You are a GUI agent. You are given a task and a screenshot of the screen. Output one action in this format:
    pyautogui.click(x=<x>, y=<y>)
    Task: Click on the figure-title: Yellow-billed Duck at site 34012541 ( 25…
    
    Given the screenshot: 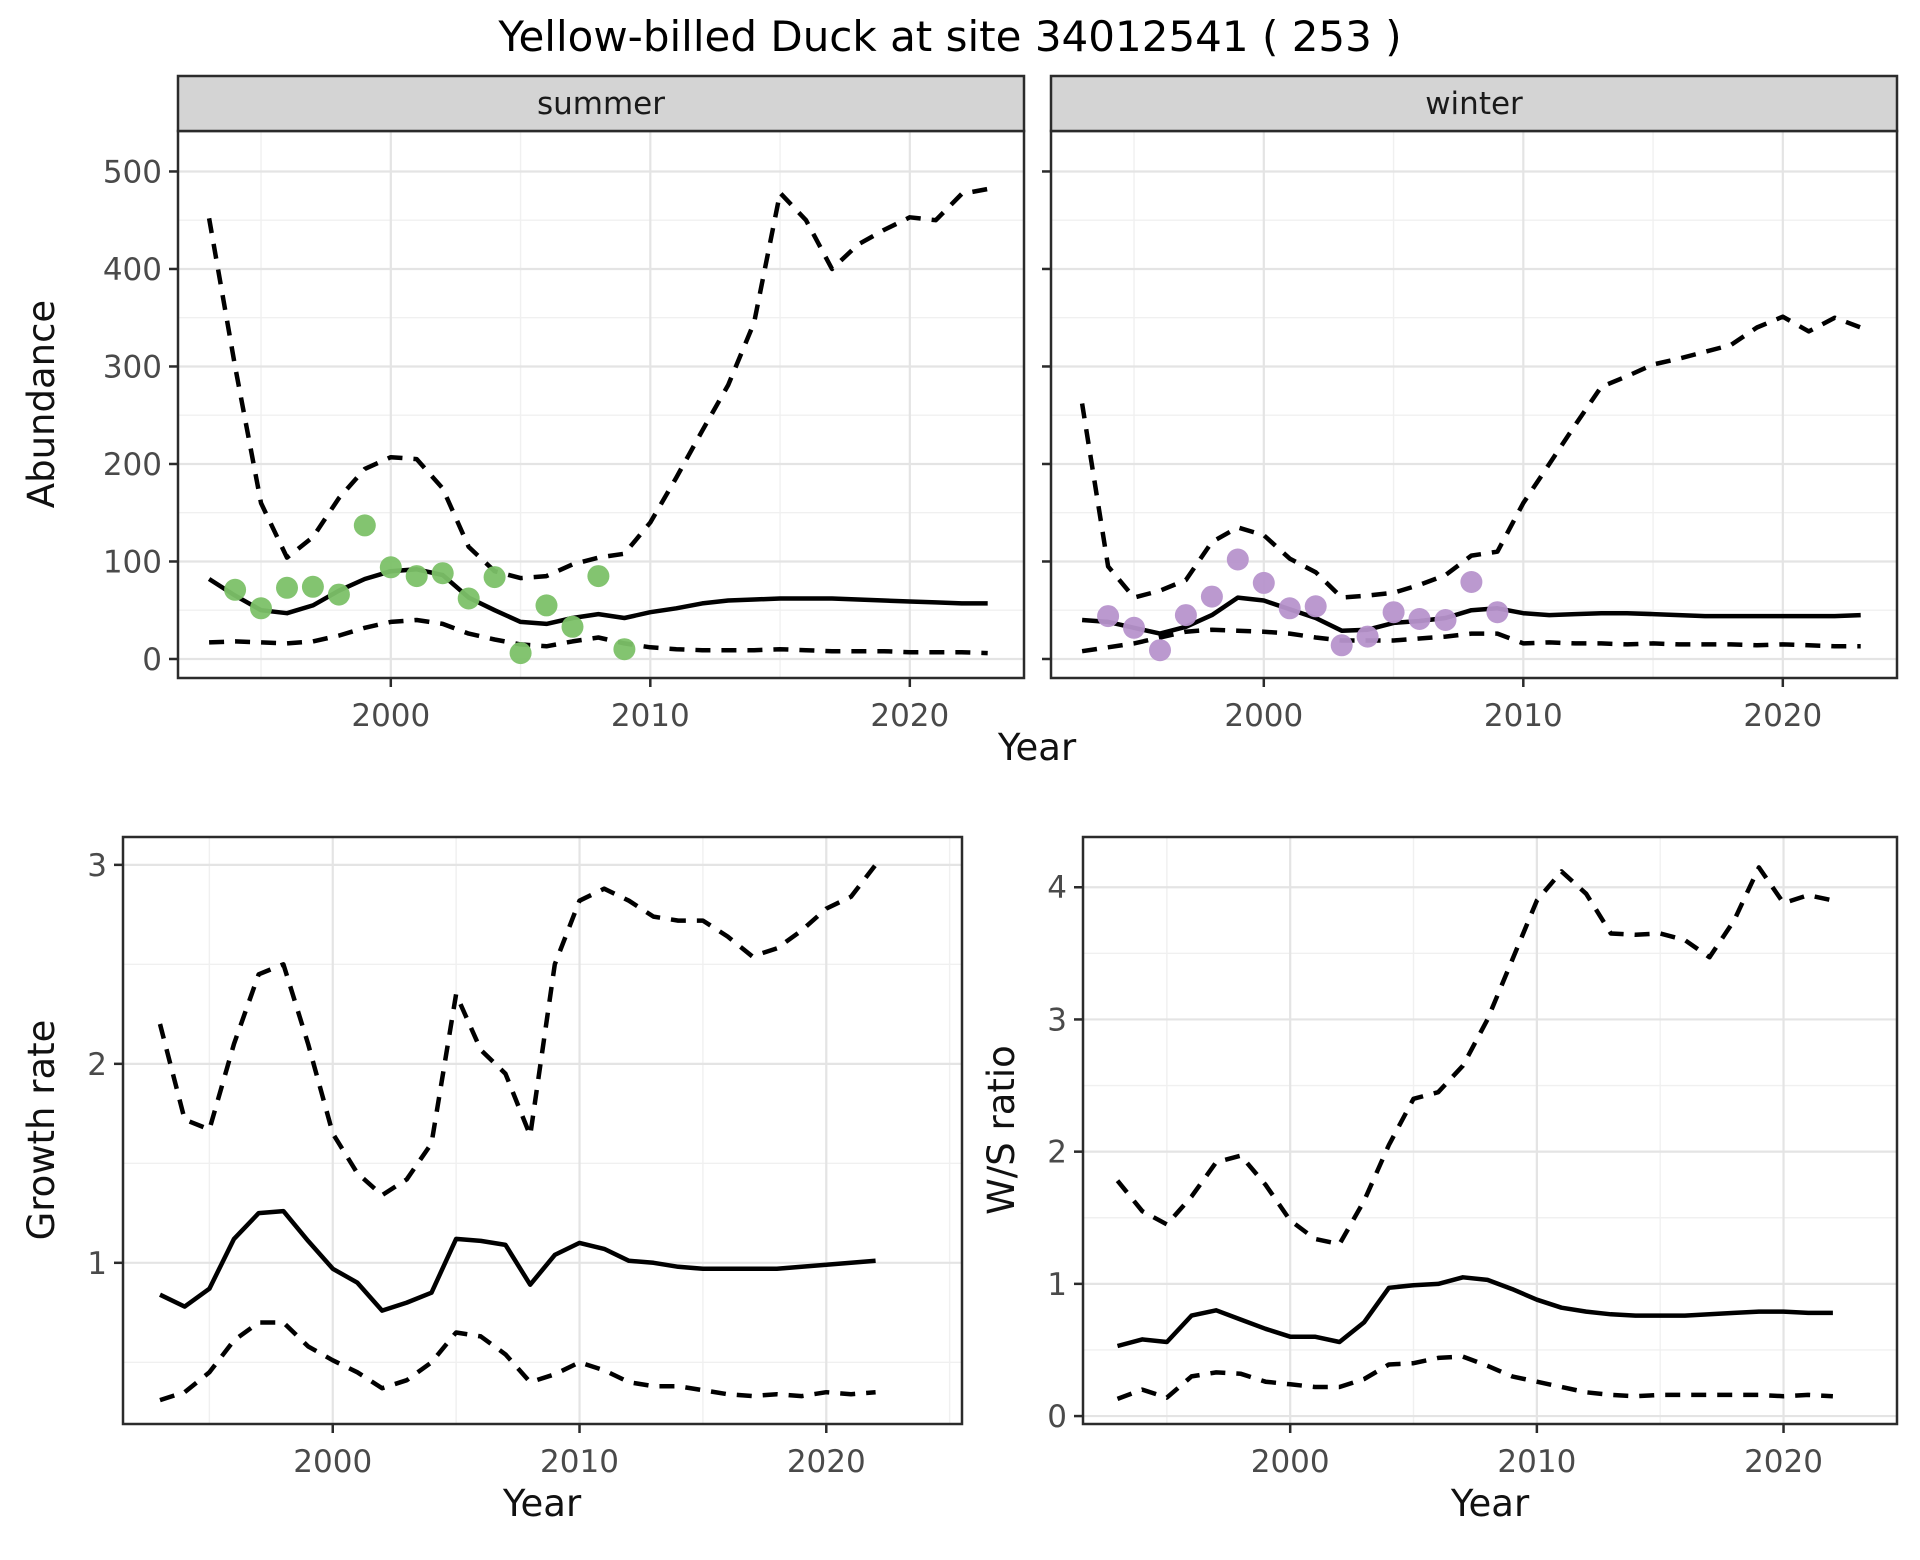 What is the action you would take?
    pyautogui.click(x=950, y=36)
    